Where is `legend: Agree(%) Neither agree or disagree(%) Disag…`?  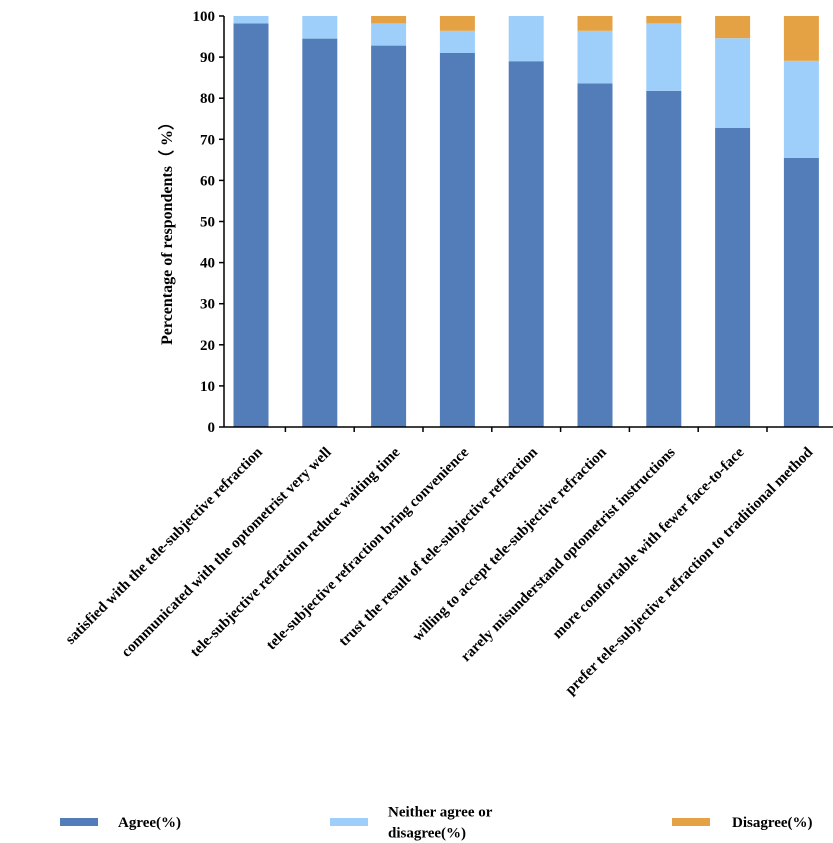
legend: Agree(%) Neither agree or disagree(%) Disag… is located at coordinates (436, 823).